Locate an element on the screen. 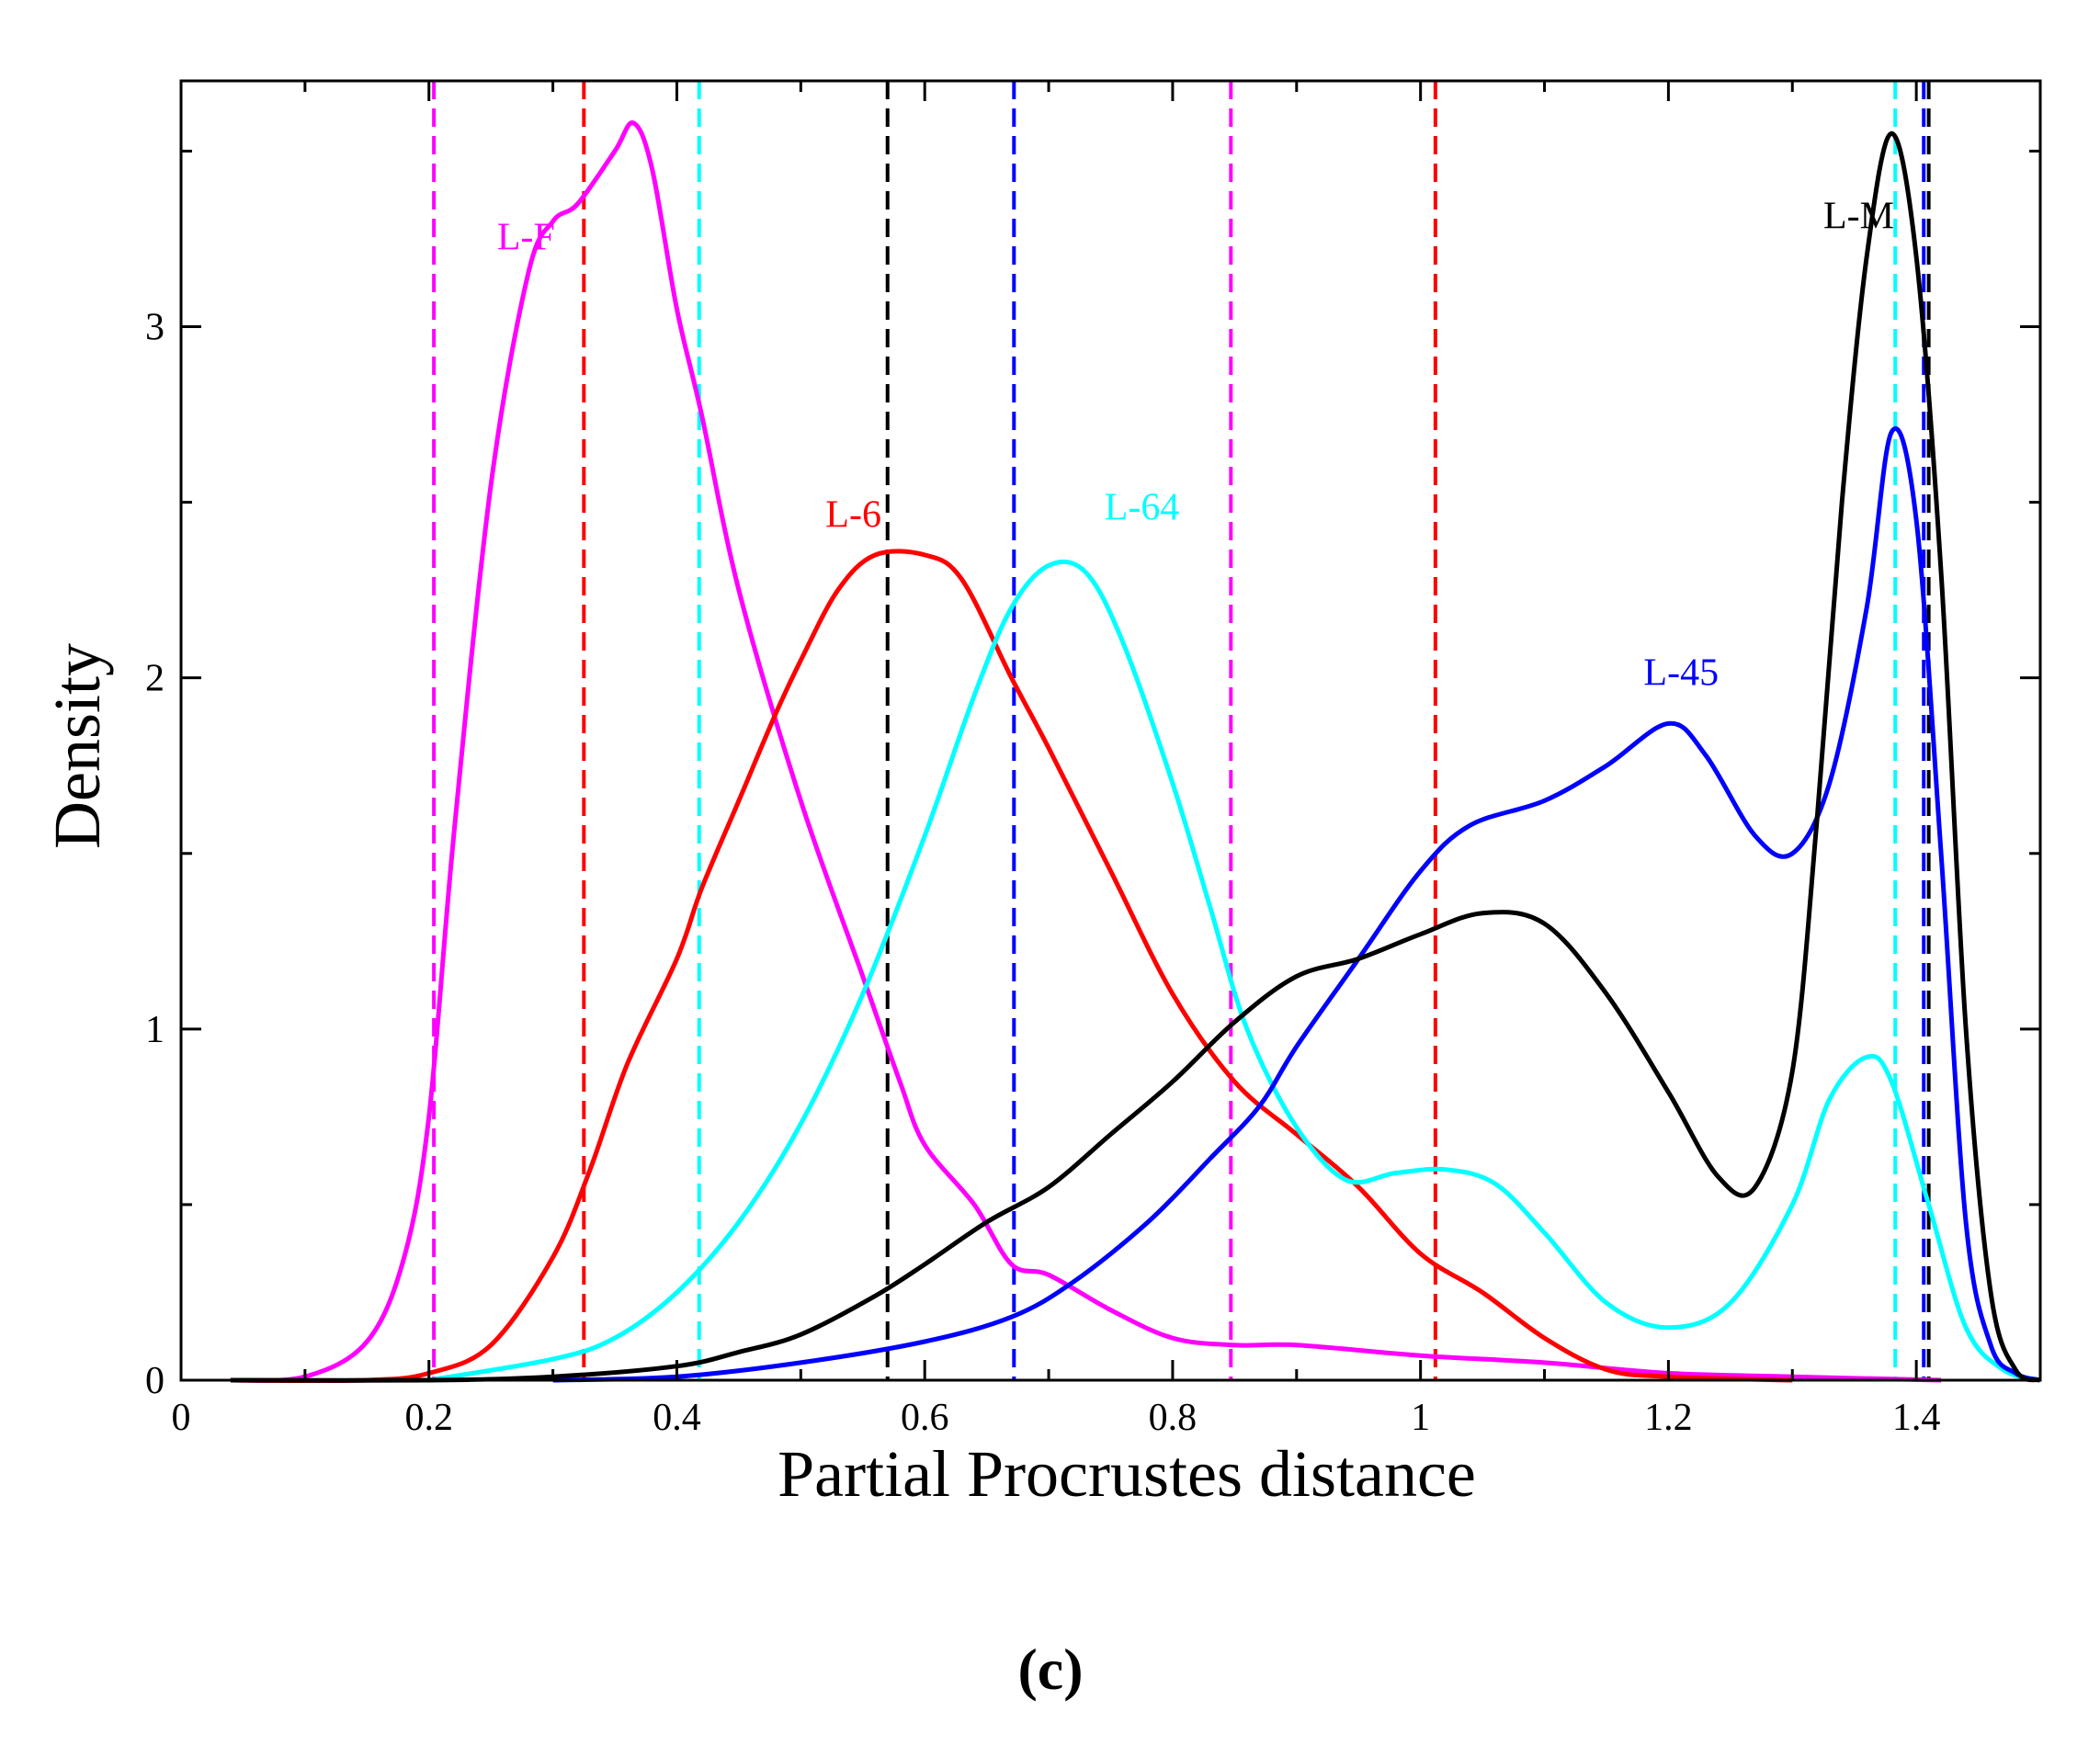 This screenshot has width=2100, height=1745. y-tick-label: 3 is located at coordinates (155, 328).